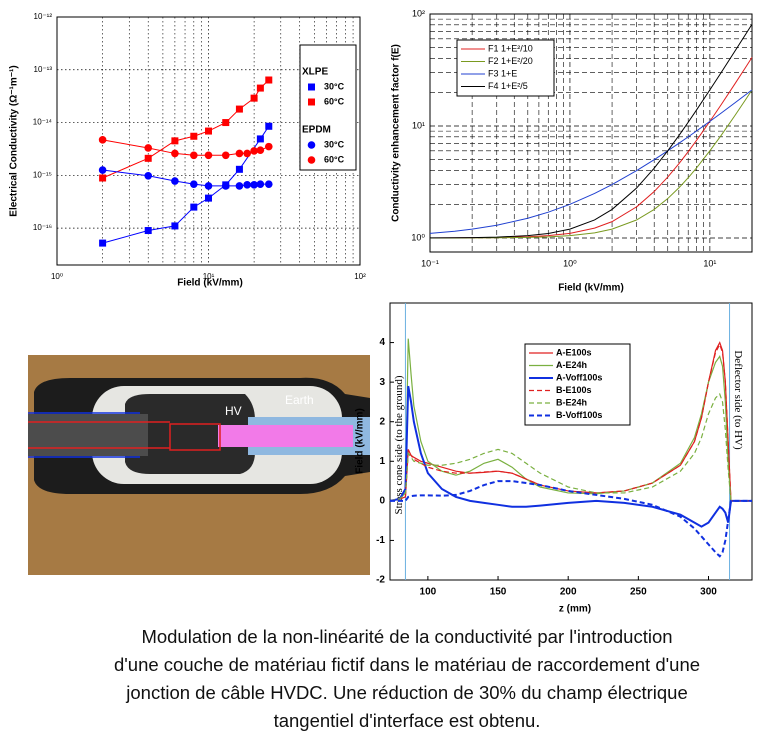 The width and height of the screenshot is (762, 751). What do you see at coordinates (360, 441) in the screenshot?
I see `y-axis-label: Field (kV/mm)` at bounding box center [360, 441].